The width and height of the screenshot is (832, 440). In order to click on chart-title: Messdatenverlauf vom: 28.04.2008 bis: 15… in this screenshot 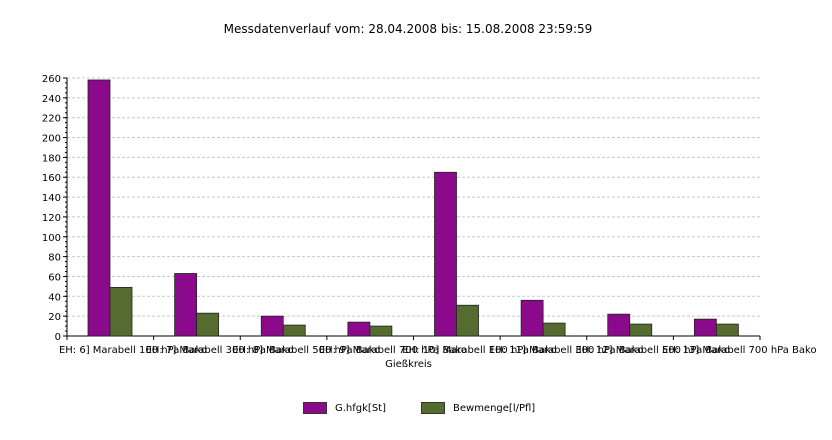, I will do `click(408, 29)`.